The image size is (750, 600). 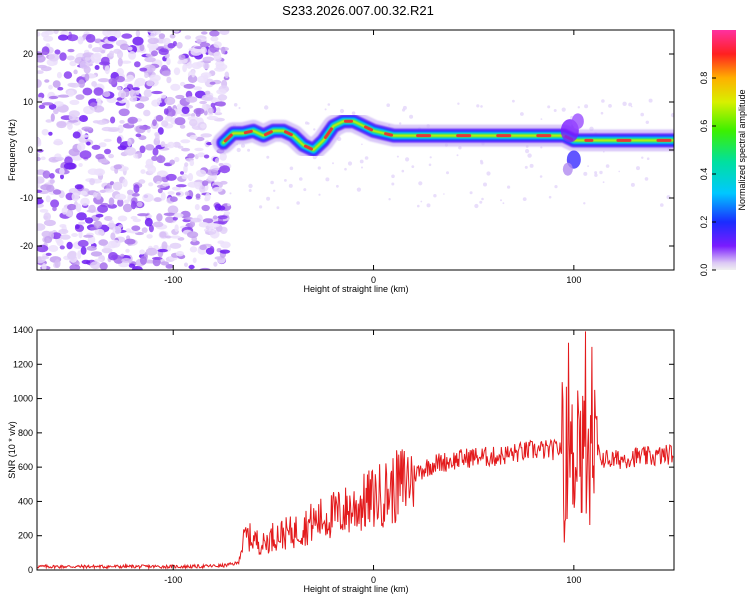 I want to click on snr-y-tick-label: 400, so click(x=25, y=501).